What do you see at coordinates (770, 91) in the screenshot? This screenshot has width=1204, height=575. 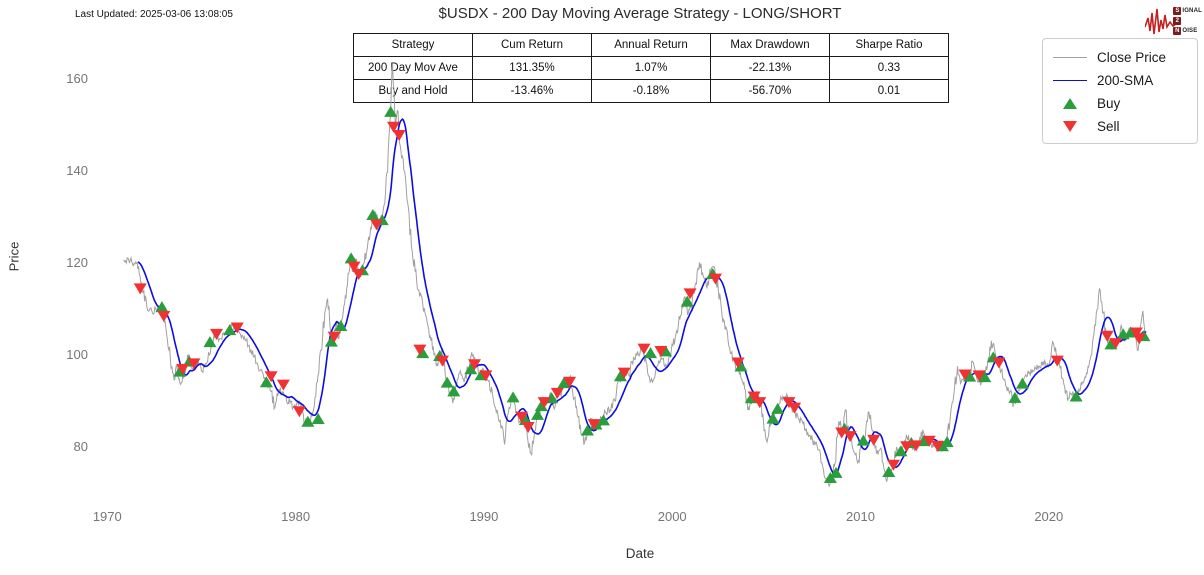 I see `cell-max-drawdown: -56.70%` at bounding box center [770, 91].